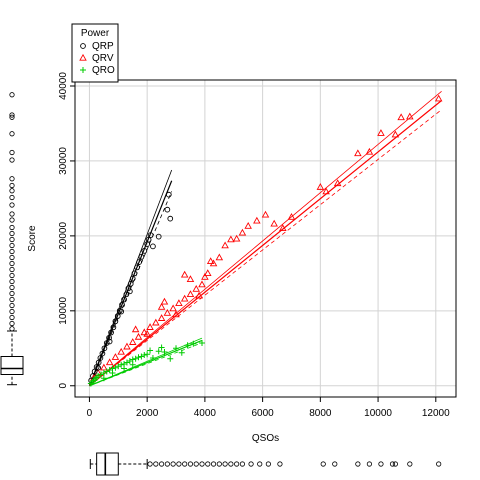  What do you see at coordinates (95, 33) in the screenshot?
I see `legend-title: Power` at bounding box center [95, 33].